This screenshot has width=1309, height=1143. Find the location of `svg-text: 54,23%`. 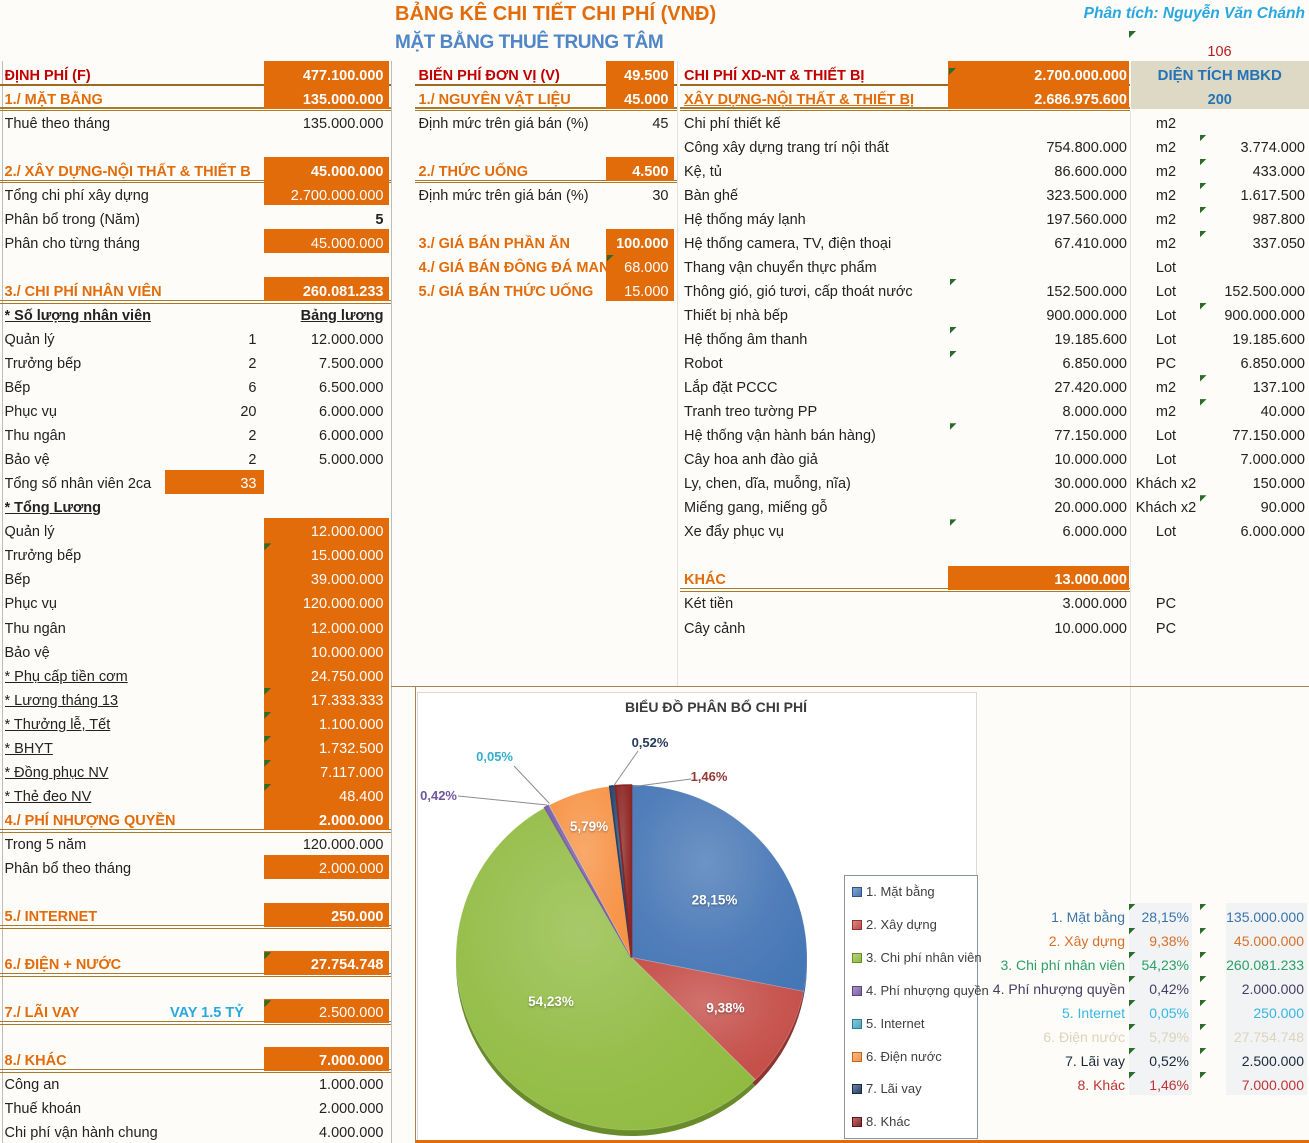

svg-text: 54,23% is located at coordinates (551, 1001).